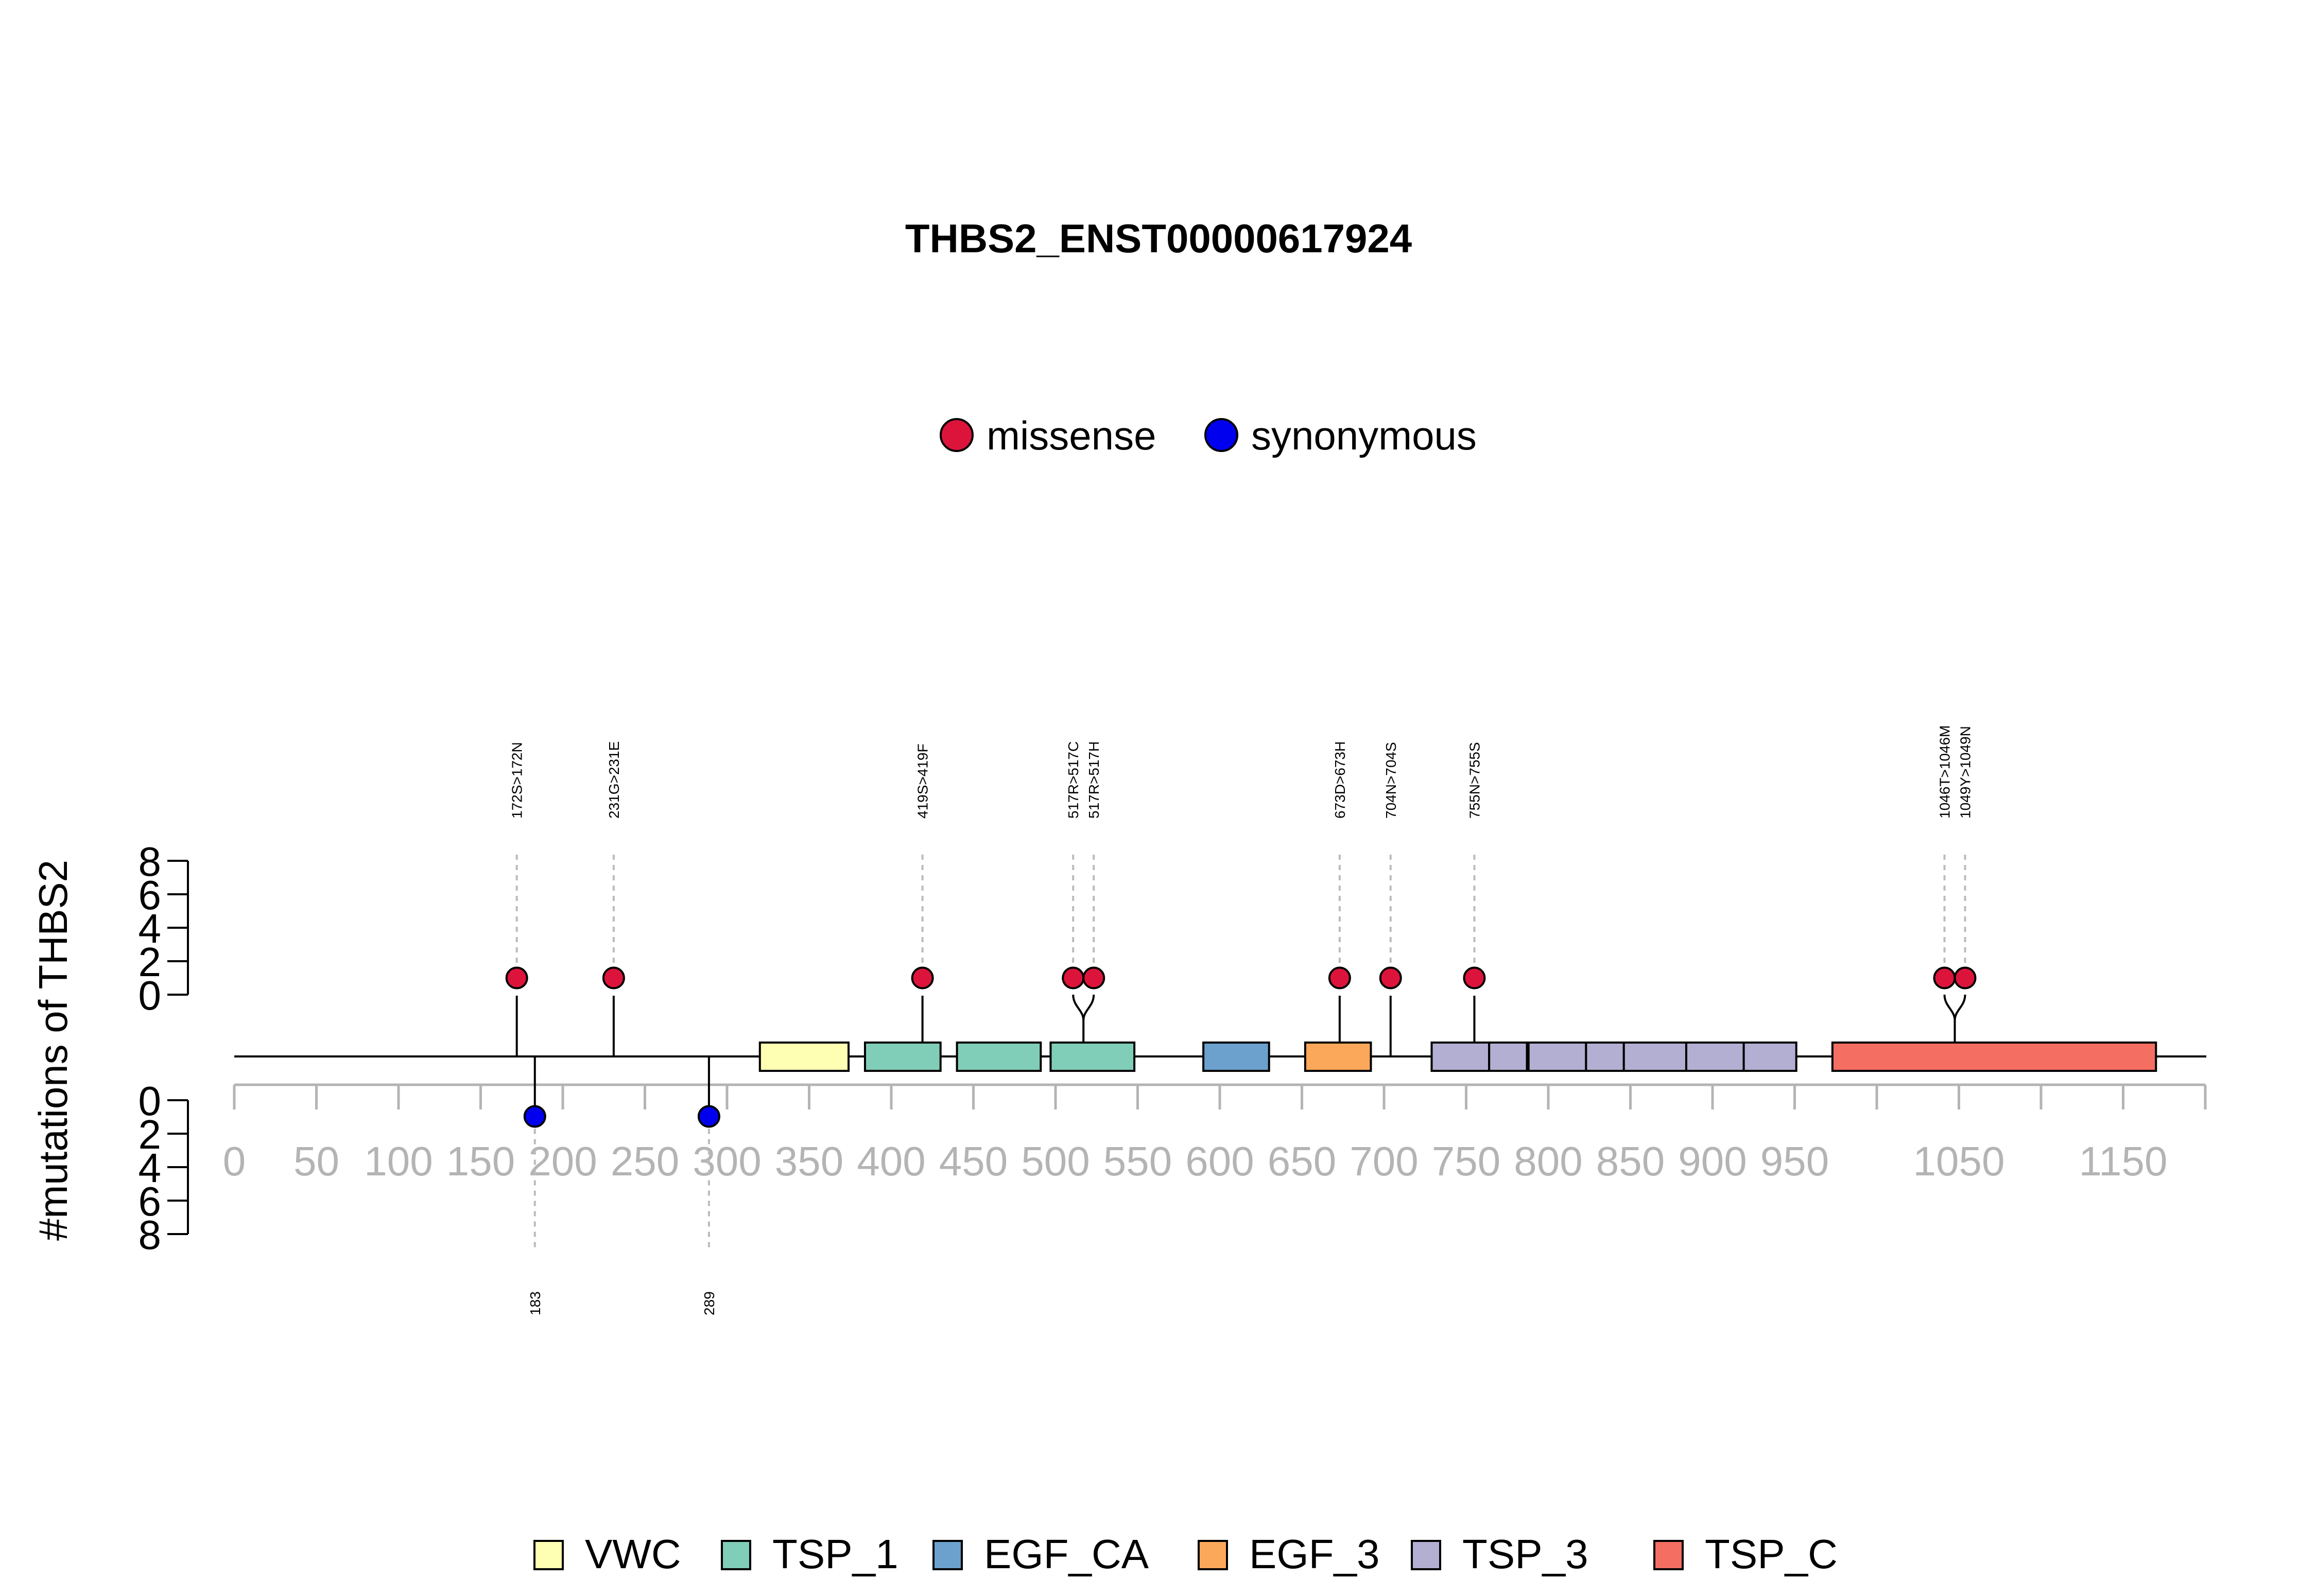  I want to click on domain-TSP_C, so click(1994, 1057).